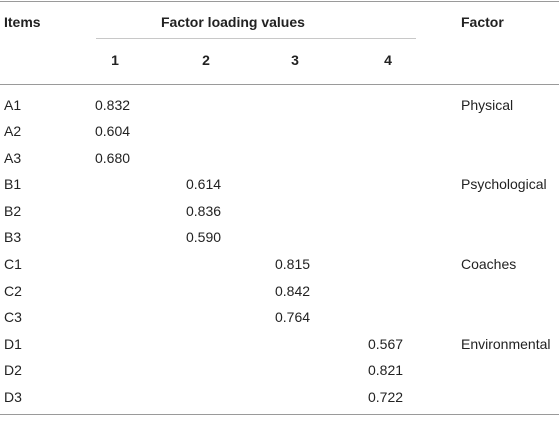 This screenshot has width=559, height=421. Describe the element at coordinates (13, 105) in the screenshot. I see `row-item: A1` at that location.